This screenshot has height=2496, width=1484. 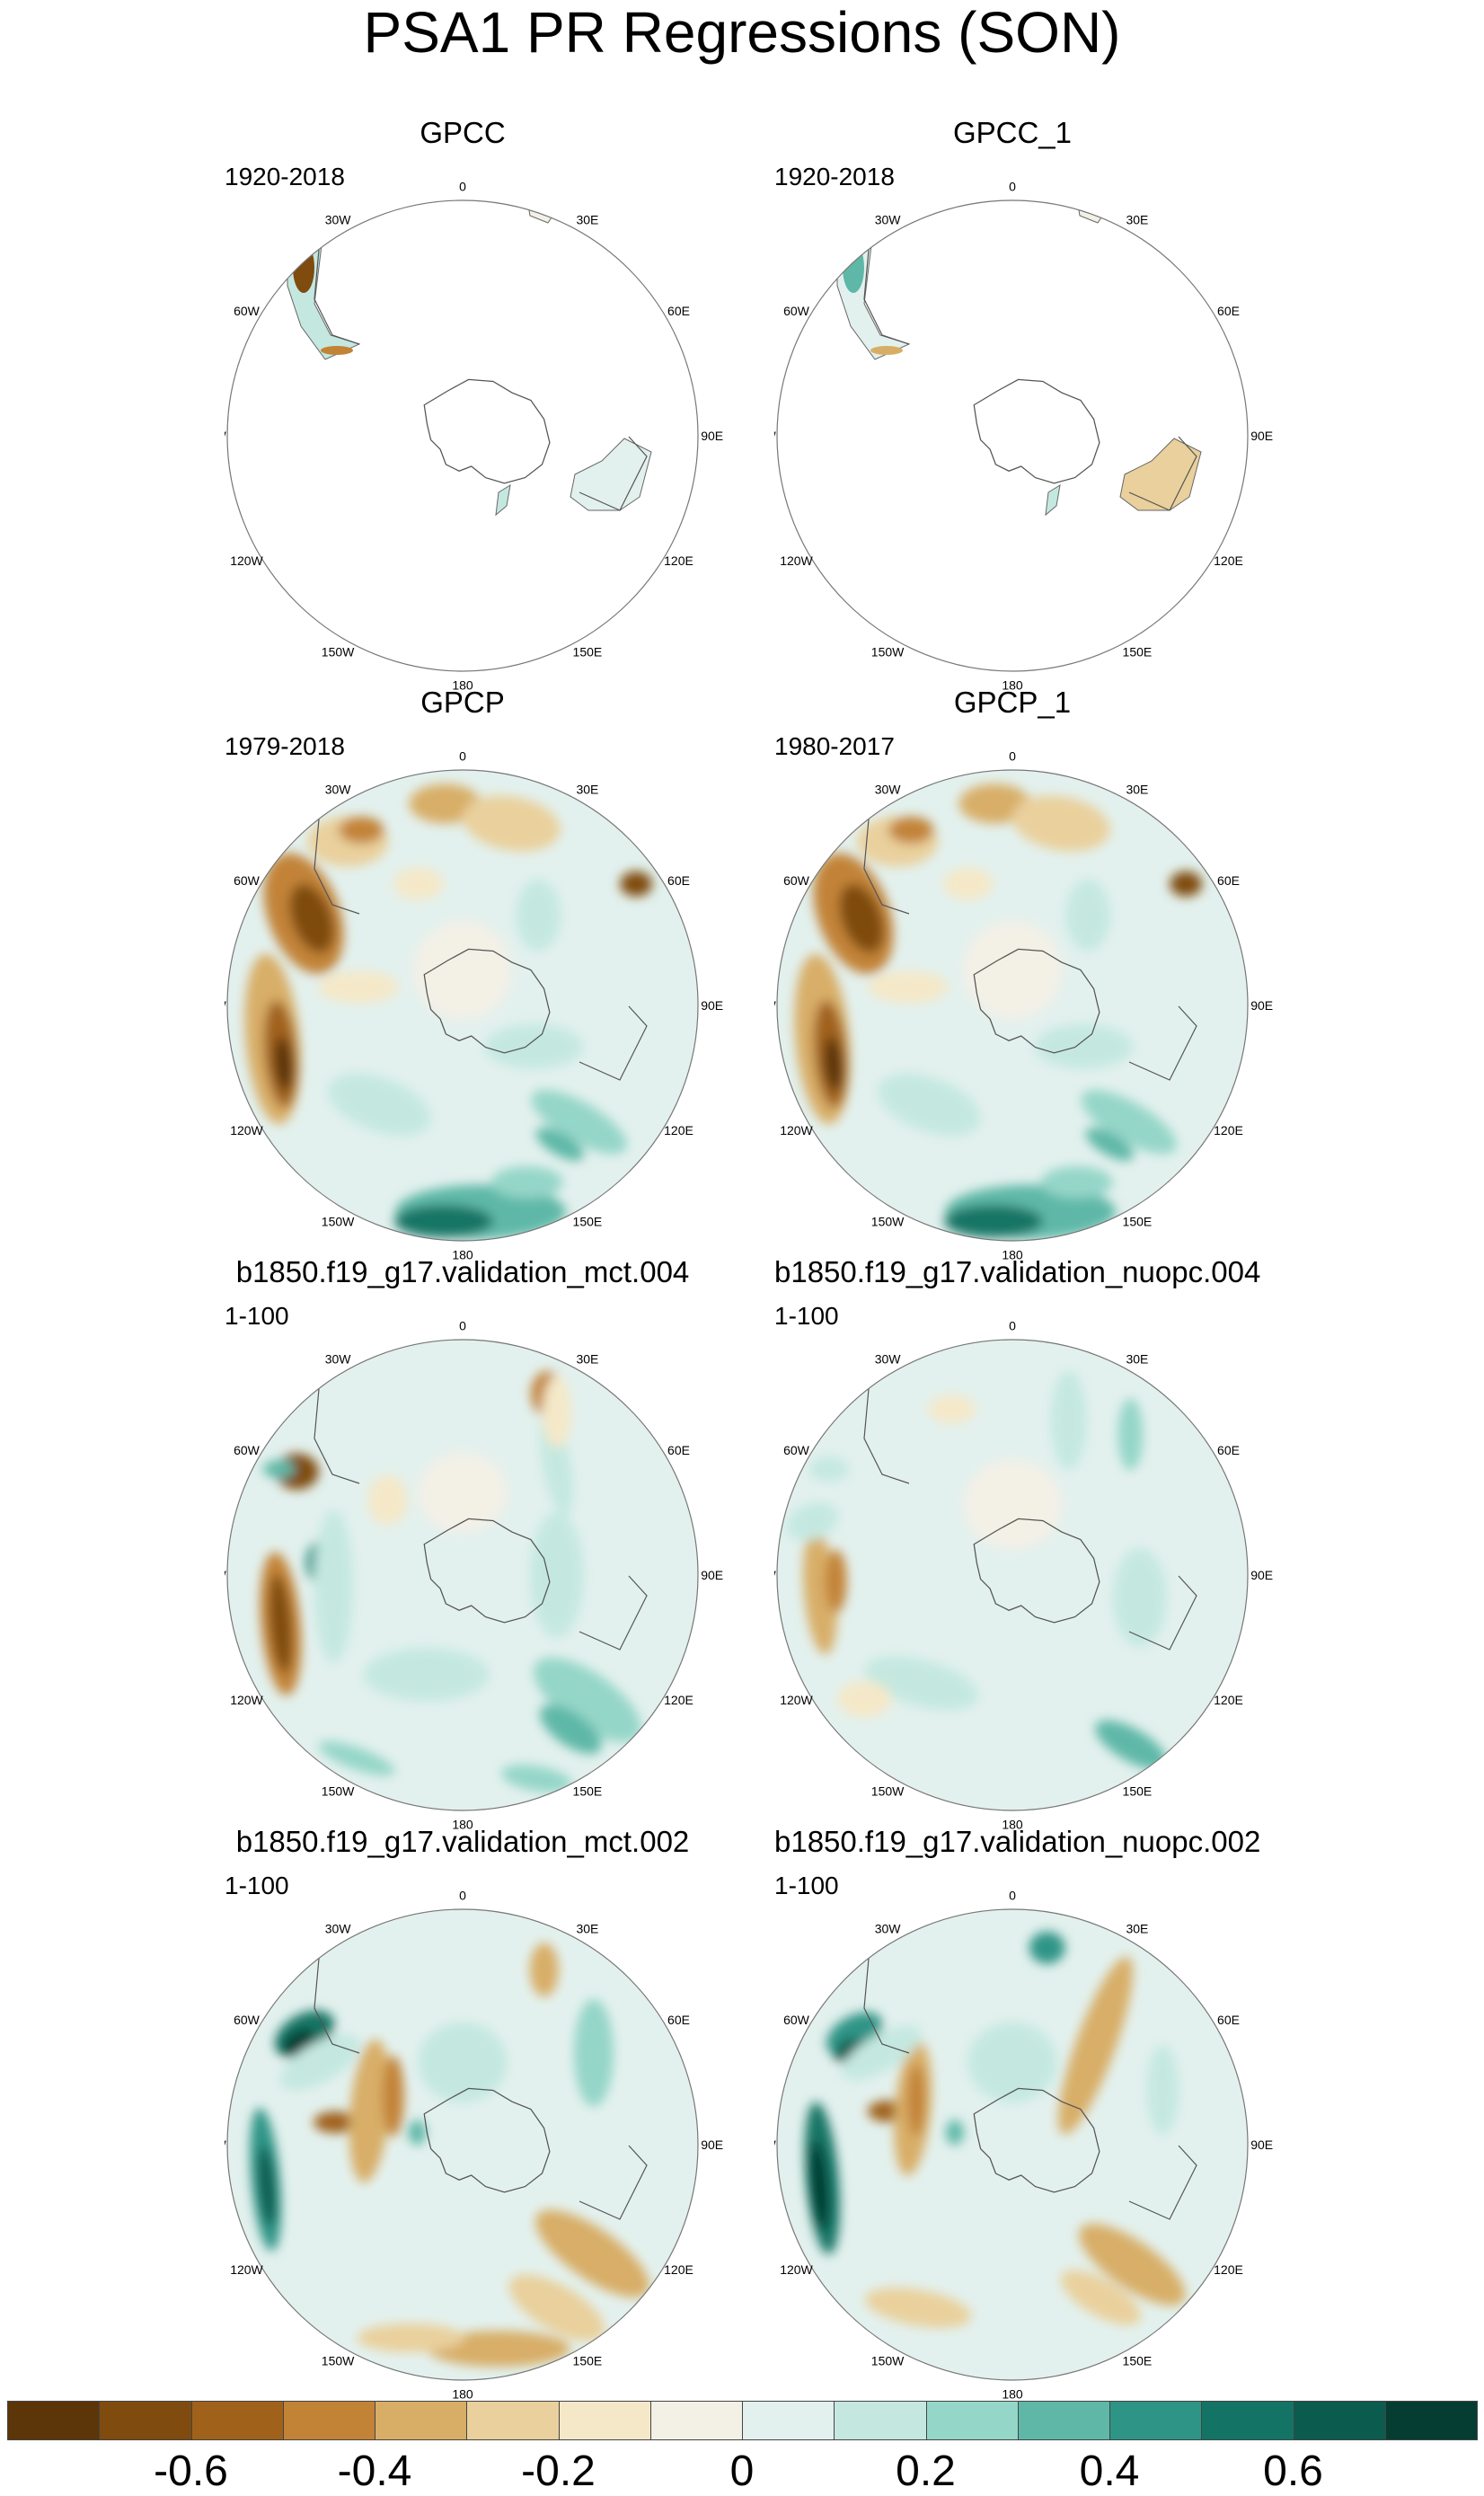 What do you see at coordinates (285, 746) in the screenshot?
I see `period-label: 1979-2018` at bounding box center [285, 746].